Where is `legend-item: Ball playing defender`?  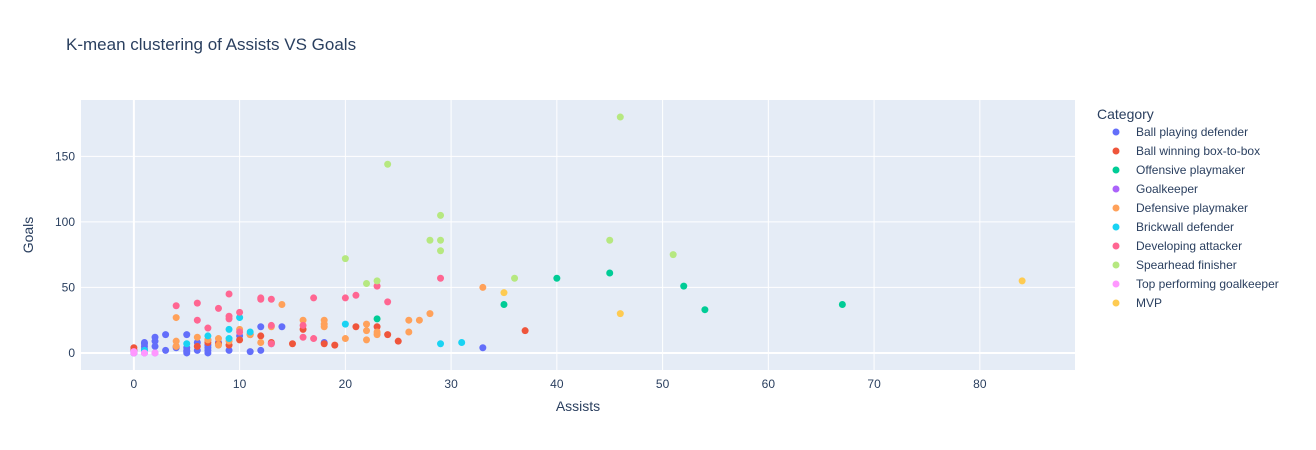
legend-item: Ball playing defender is located at coordinates (1180, 132).